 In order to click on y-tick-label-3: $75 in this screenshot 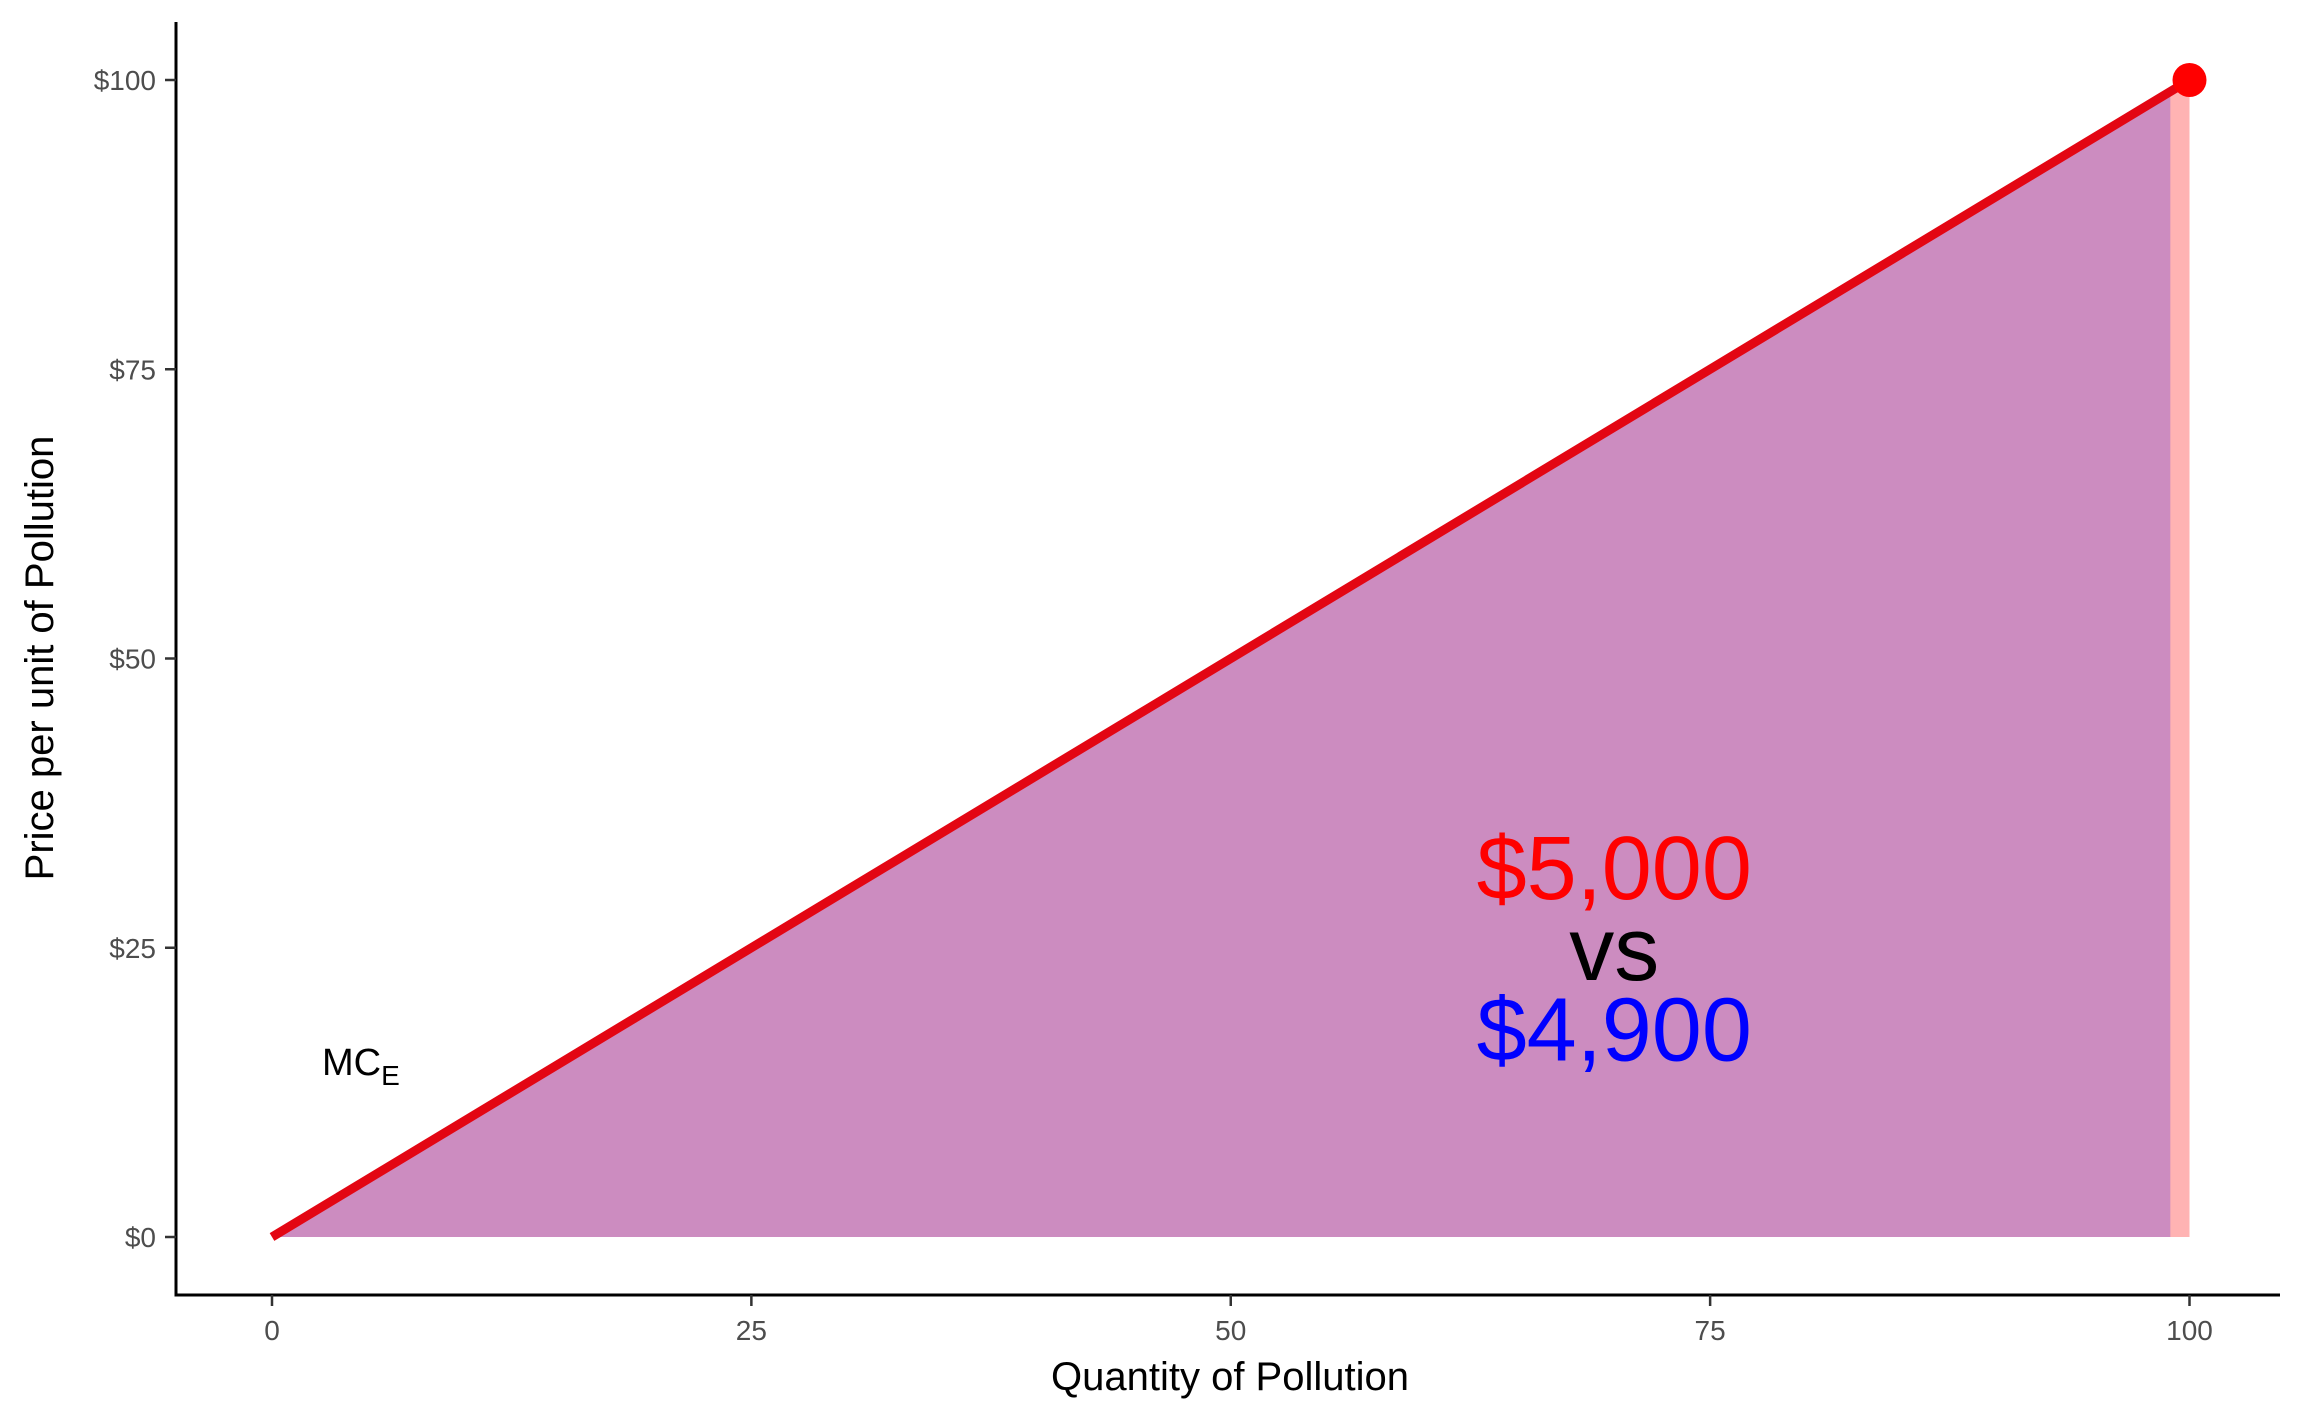, I will do `click(132, 369)`.